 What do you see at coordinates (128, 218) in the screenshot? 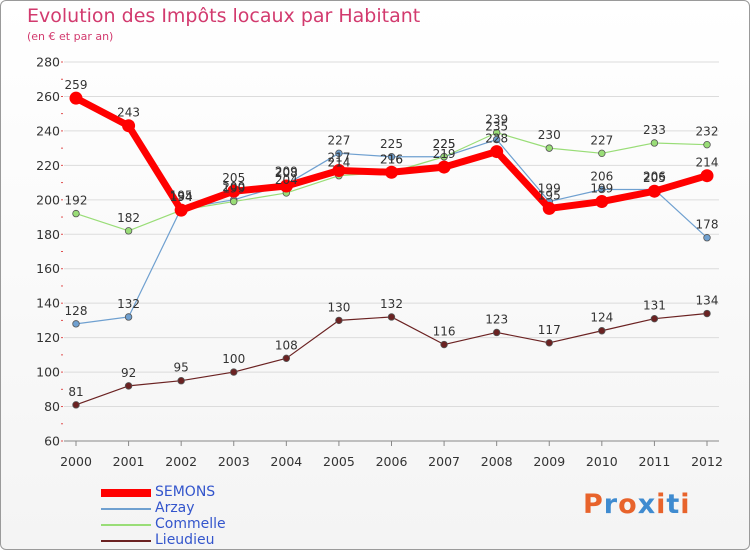
I see `data-label-commelle: 182` at bounding box center [128, 218].